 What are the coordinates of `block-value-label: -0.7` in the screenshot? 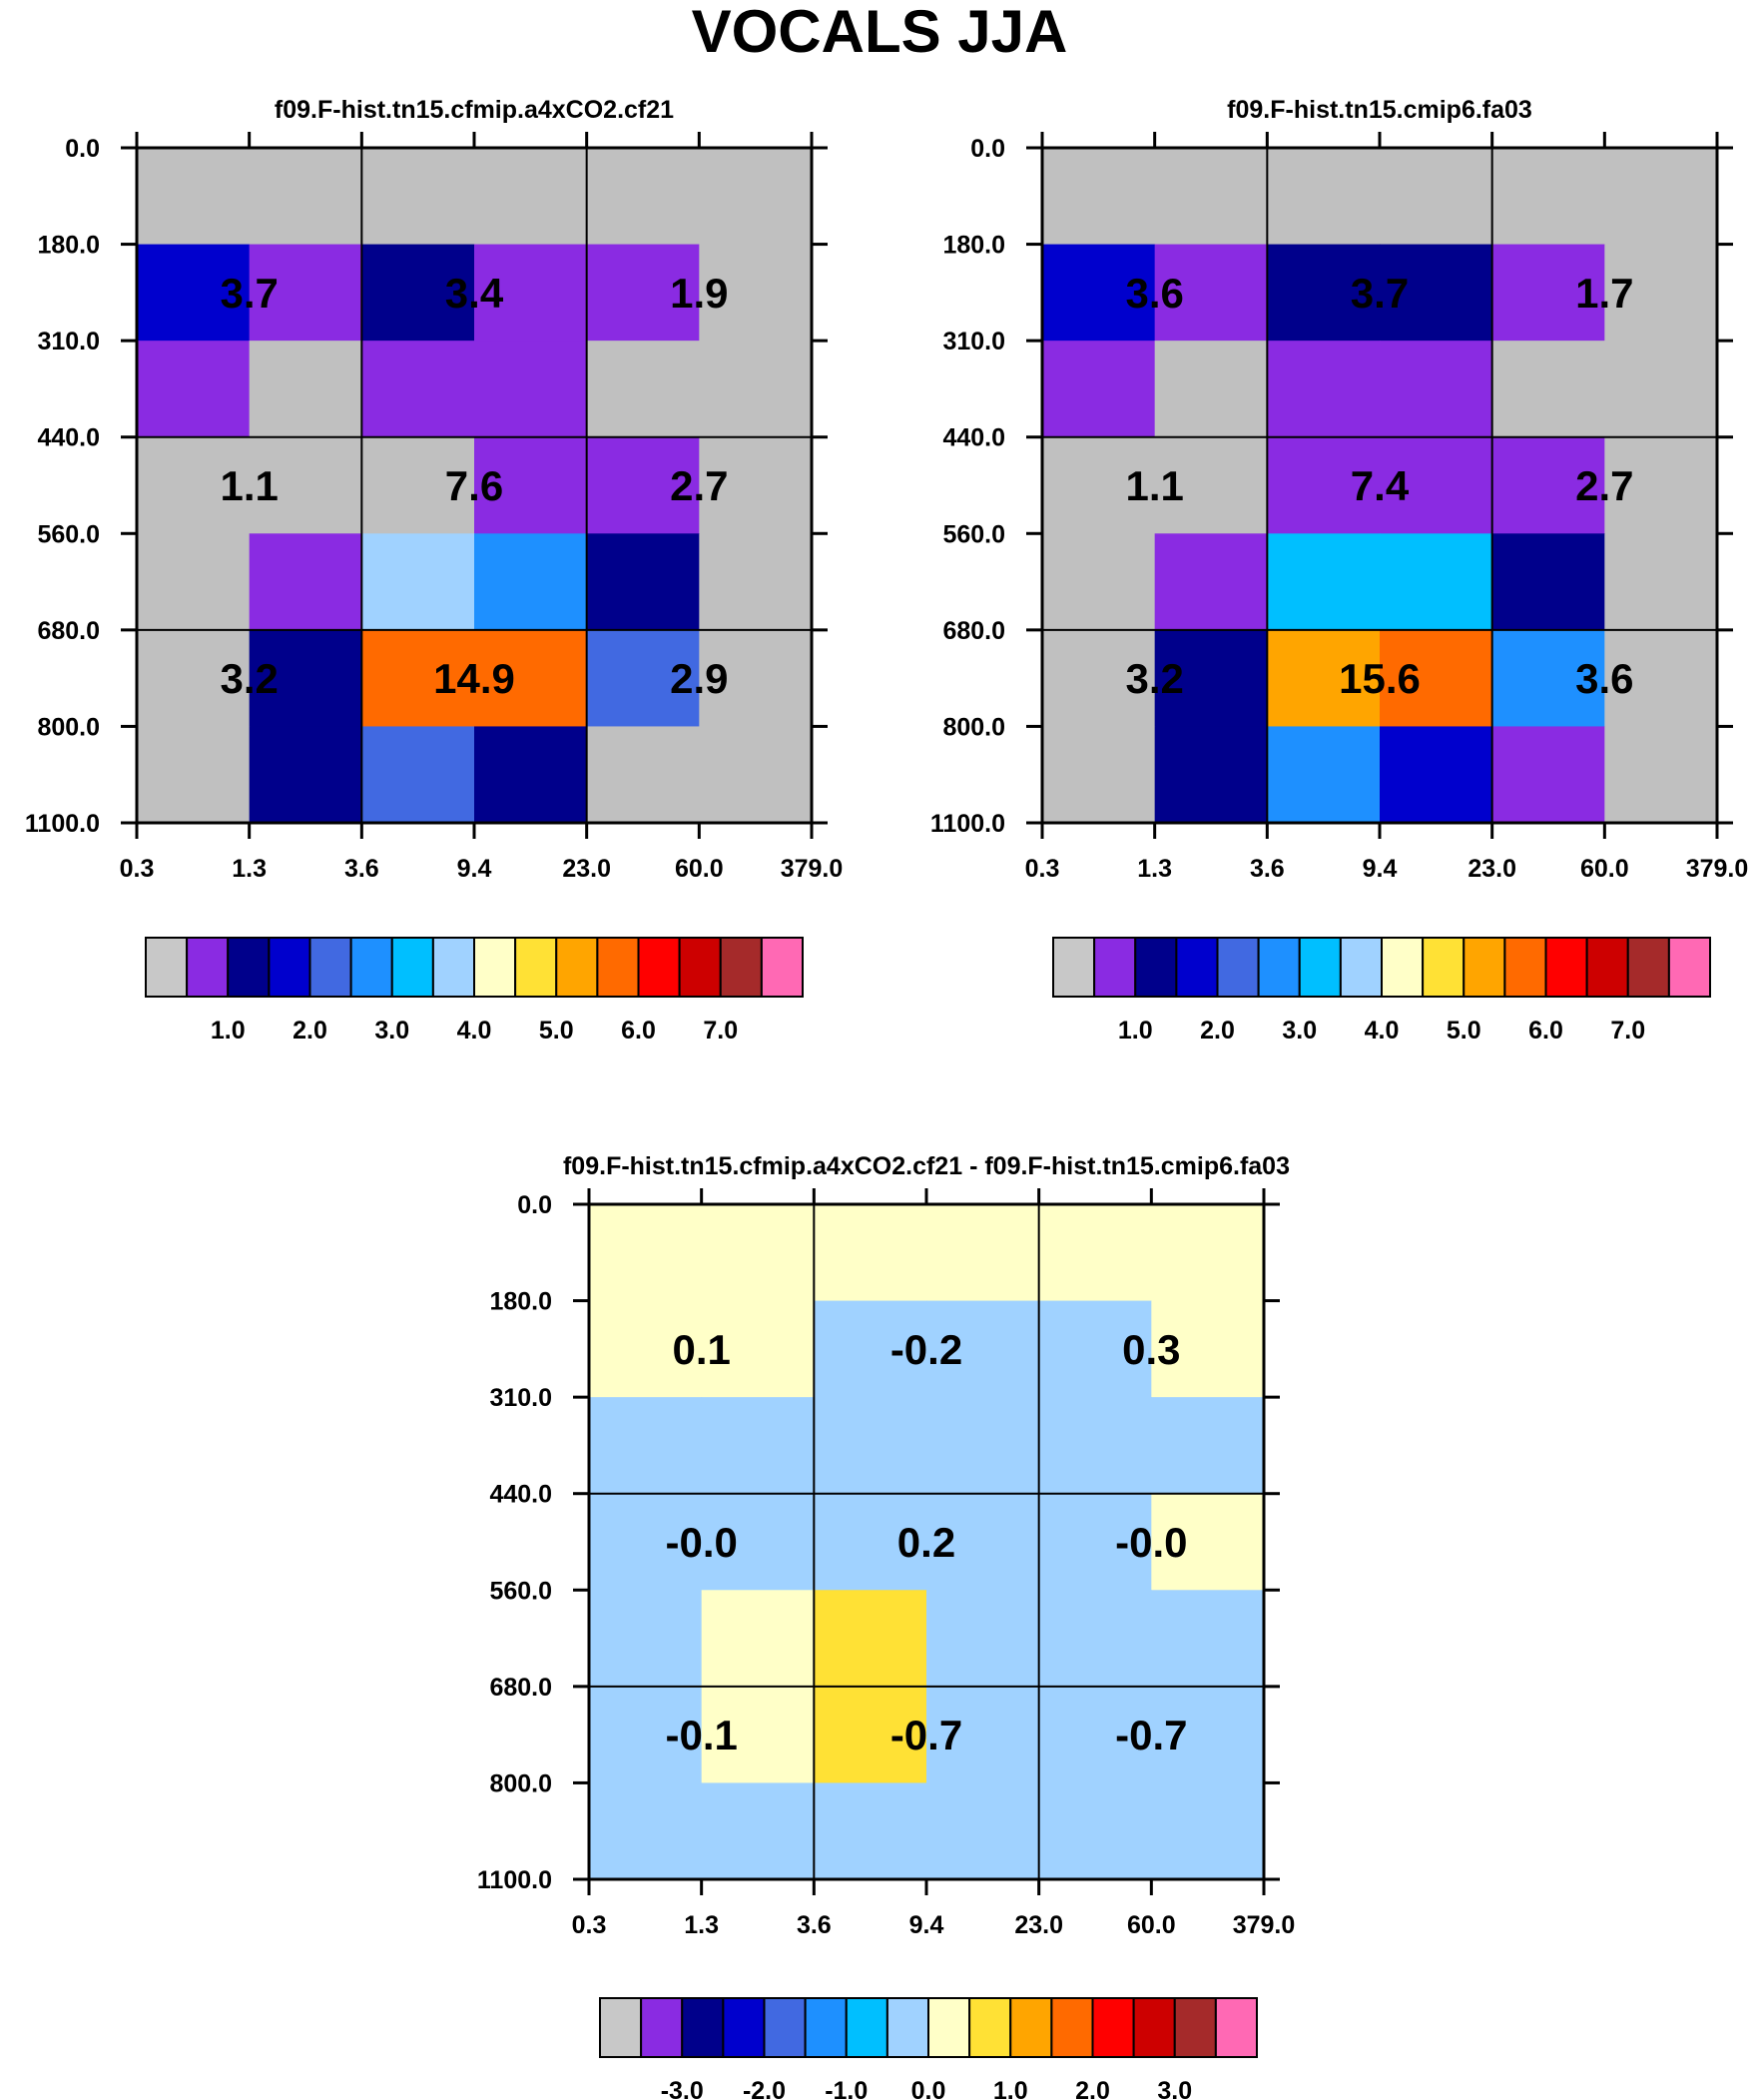 It's located at (926, 1735).